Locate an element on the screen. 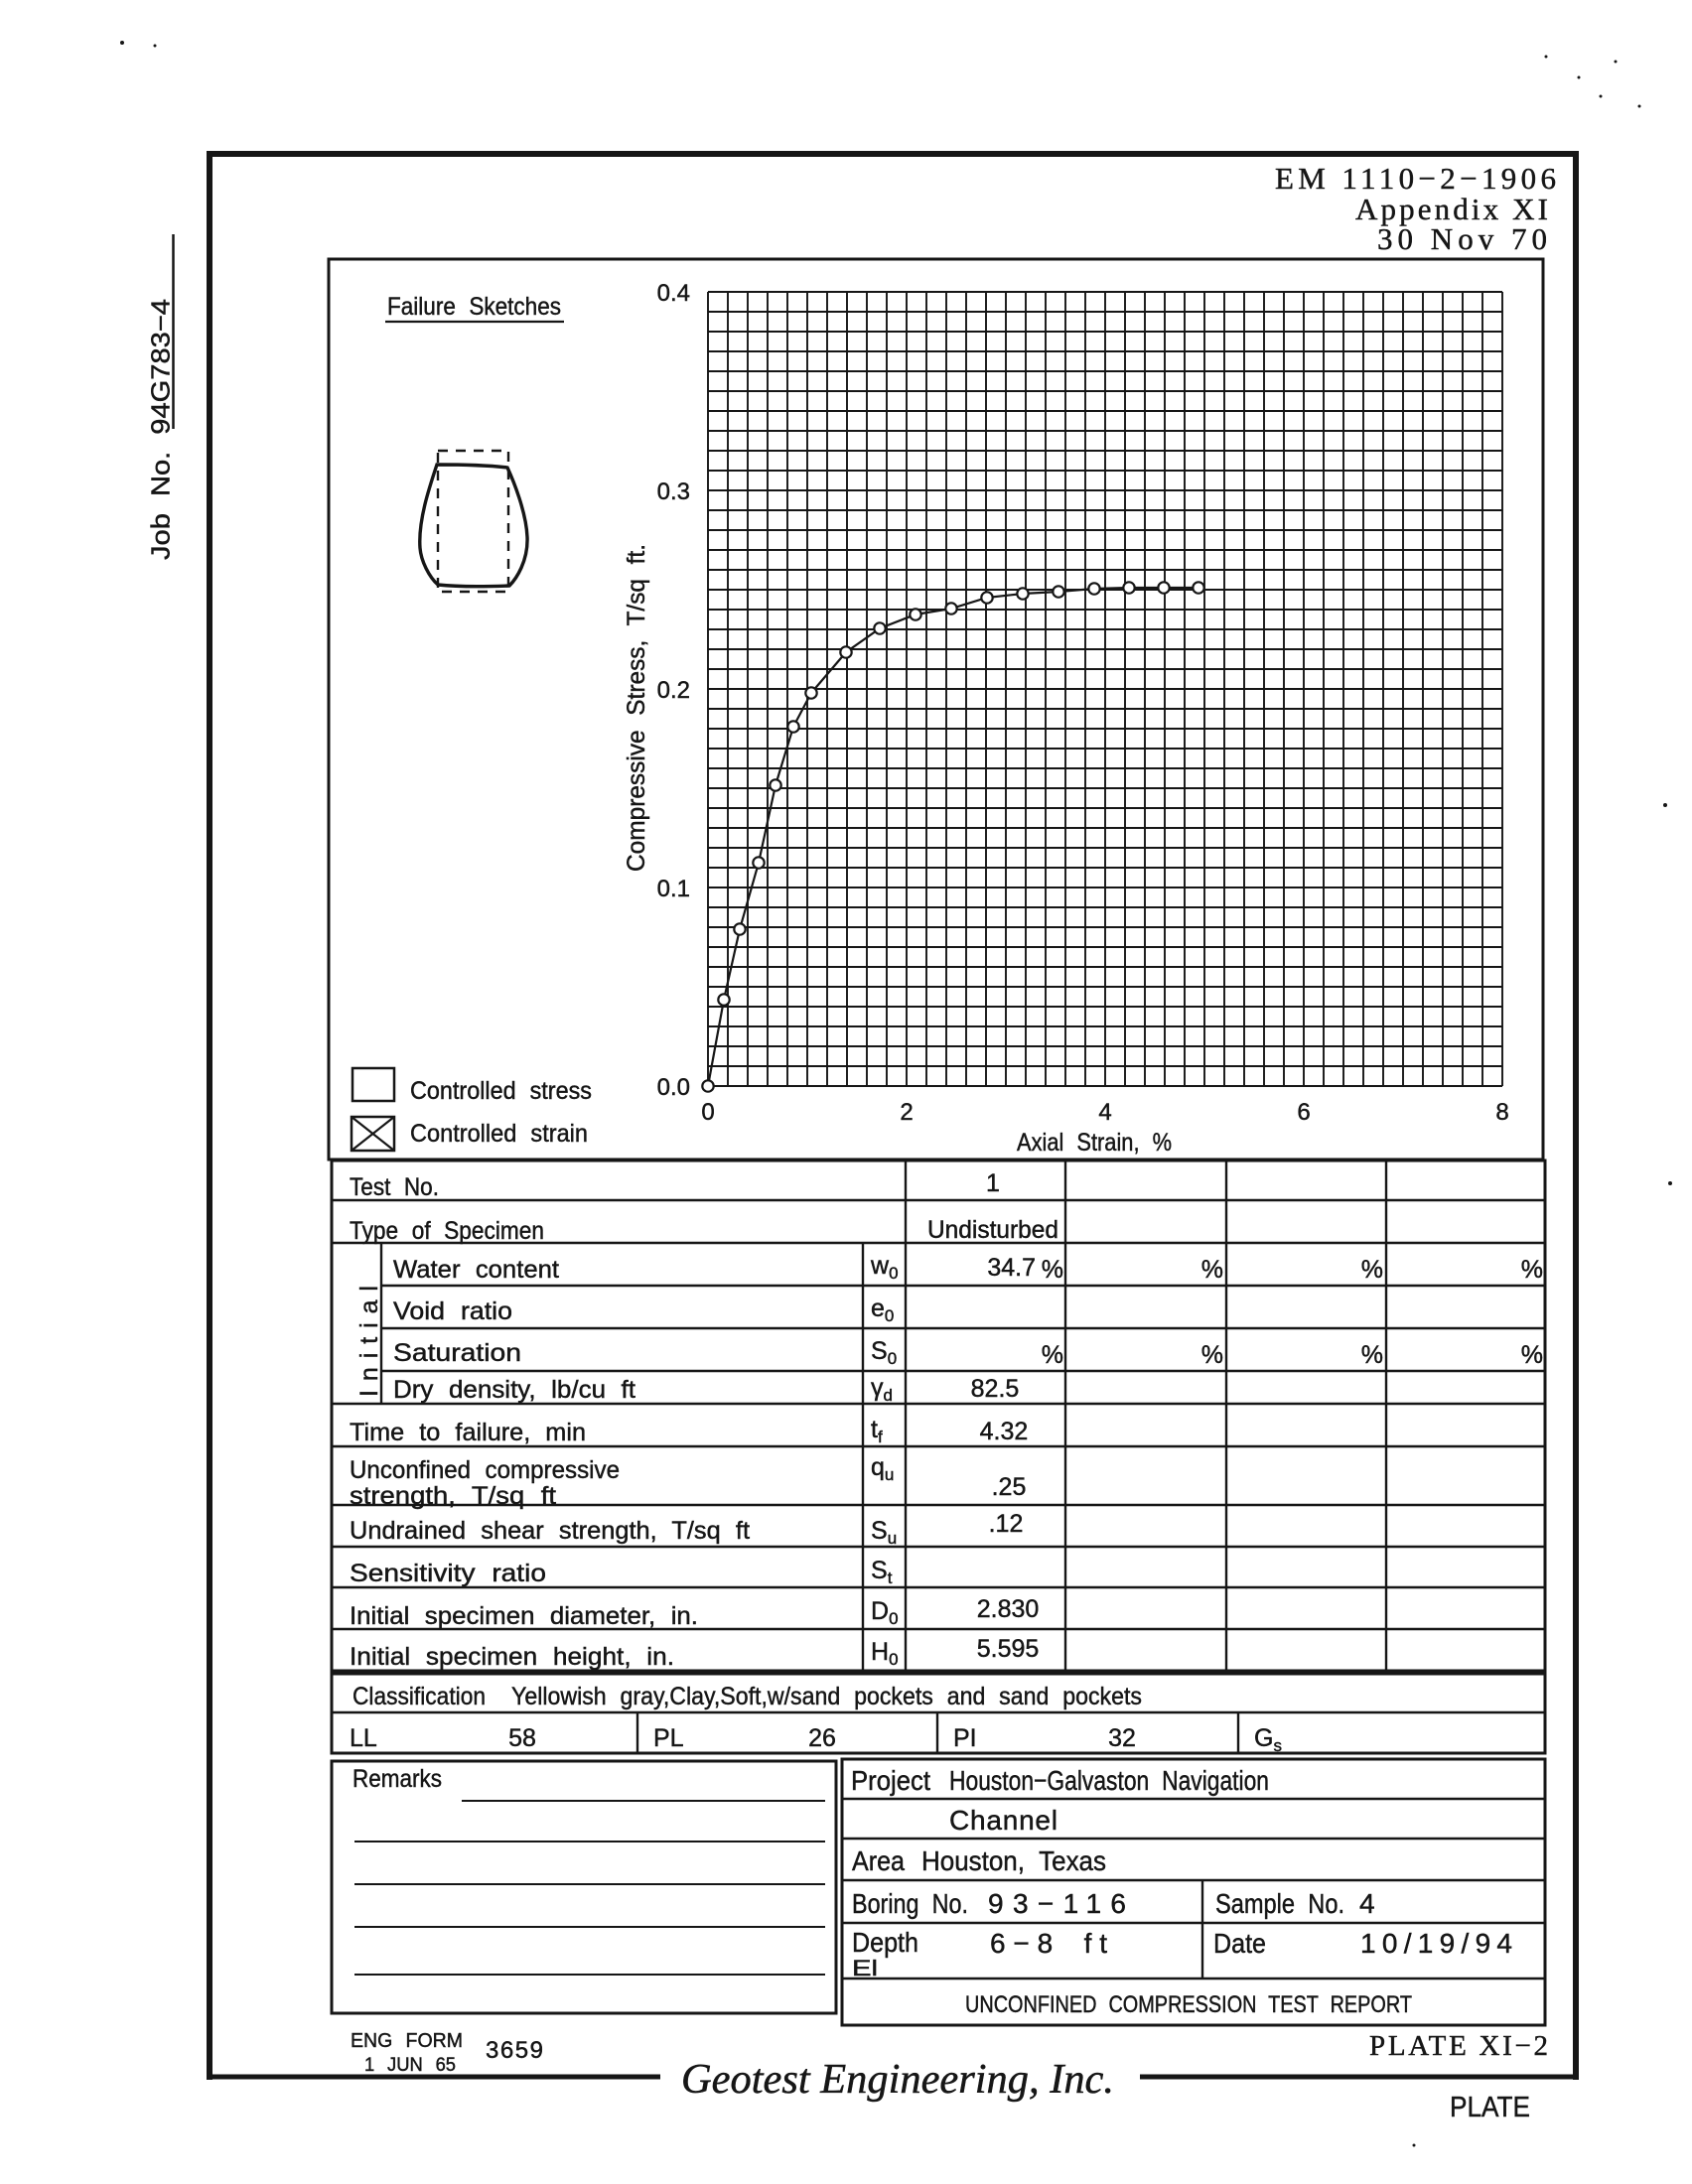 This screenshot has width=1692, height=2184. svg-text:Undrained shear strength, T/sq: Undrained shear strength, T/sq ft is located at coordinates (550, 1531).